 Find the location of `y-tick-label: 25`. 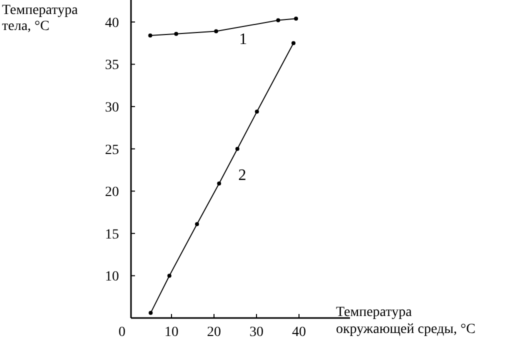

y-tick-label: 25 is located at coordinates (112, 150).